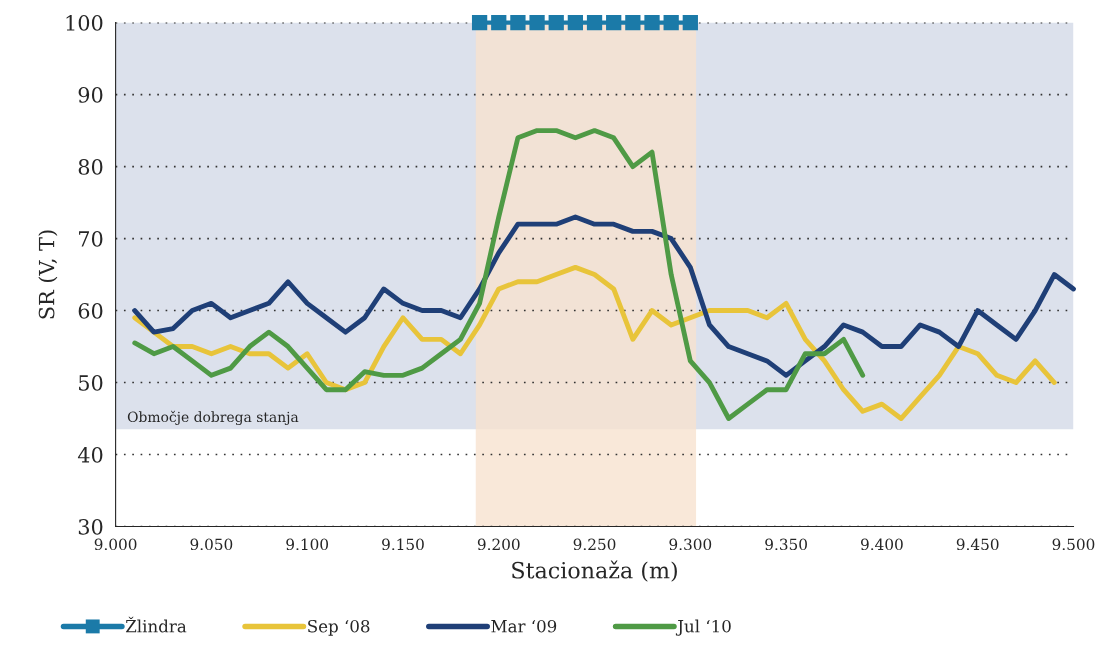 This screenshot has width=1101, height=646. I want to click on legend-label: Jul ‘10, so click(703, 627).